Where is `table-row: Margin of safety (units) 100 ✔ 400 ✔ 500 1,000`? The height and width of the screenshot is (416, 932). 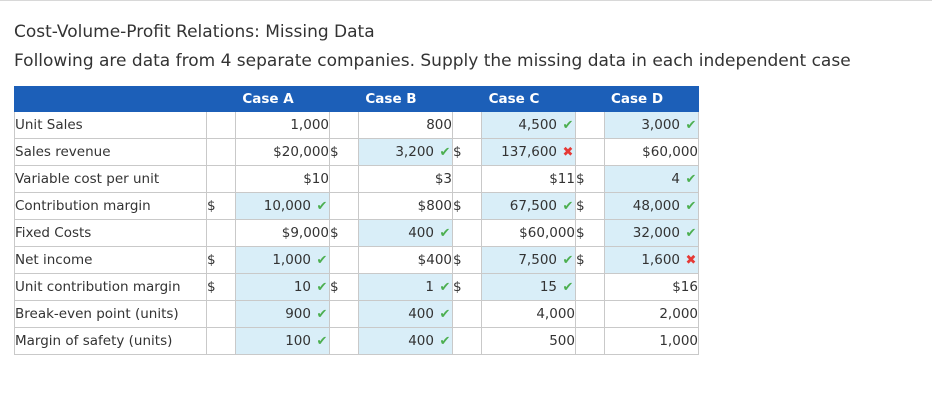 table-row: Margin of safety (units) 100 ✔ 400 ✔ 500 1,000 is located at coordinates (356, 341).